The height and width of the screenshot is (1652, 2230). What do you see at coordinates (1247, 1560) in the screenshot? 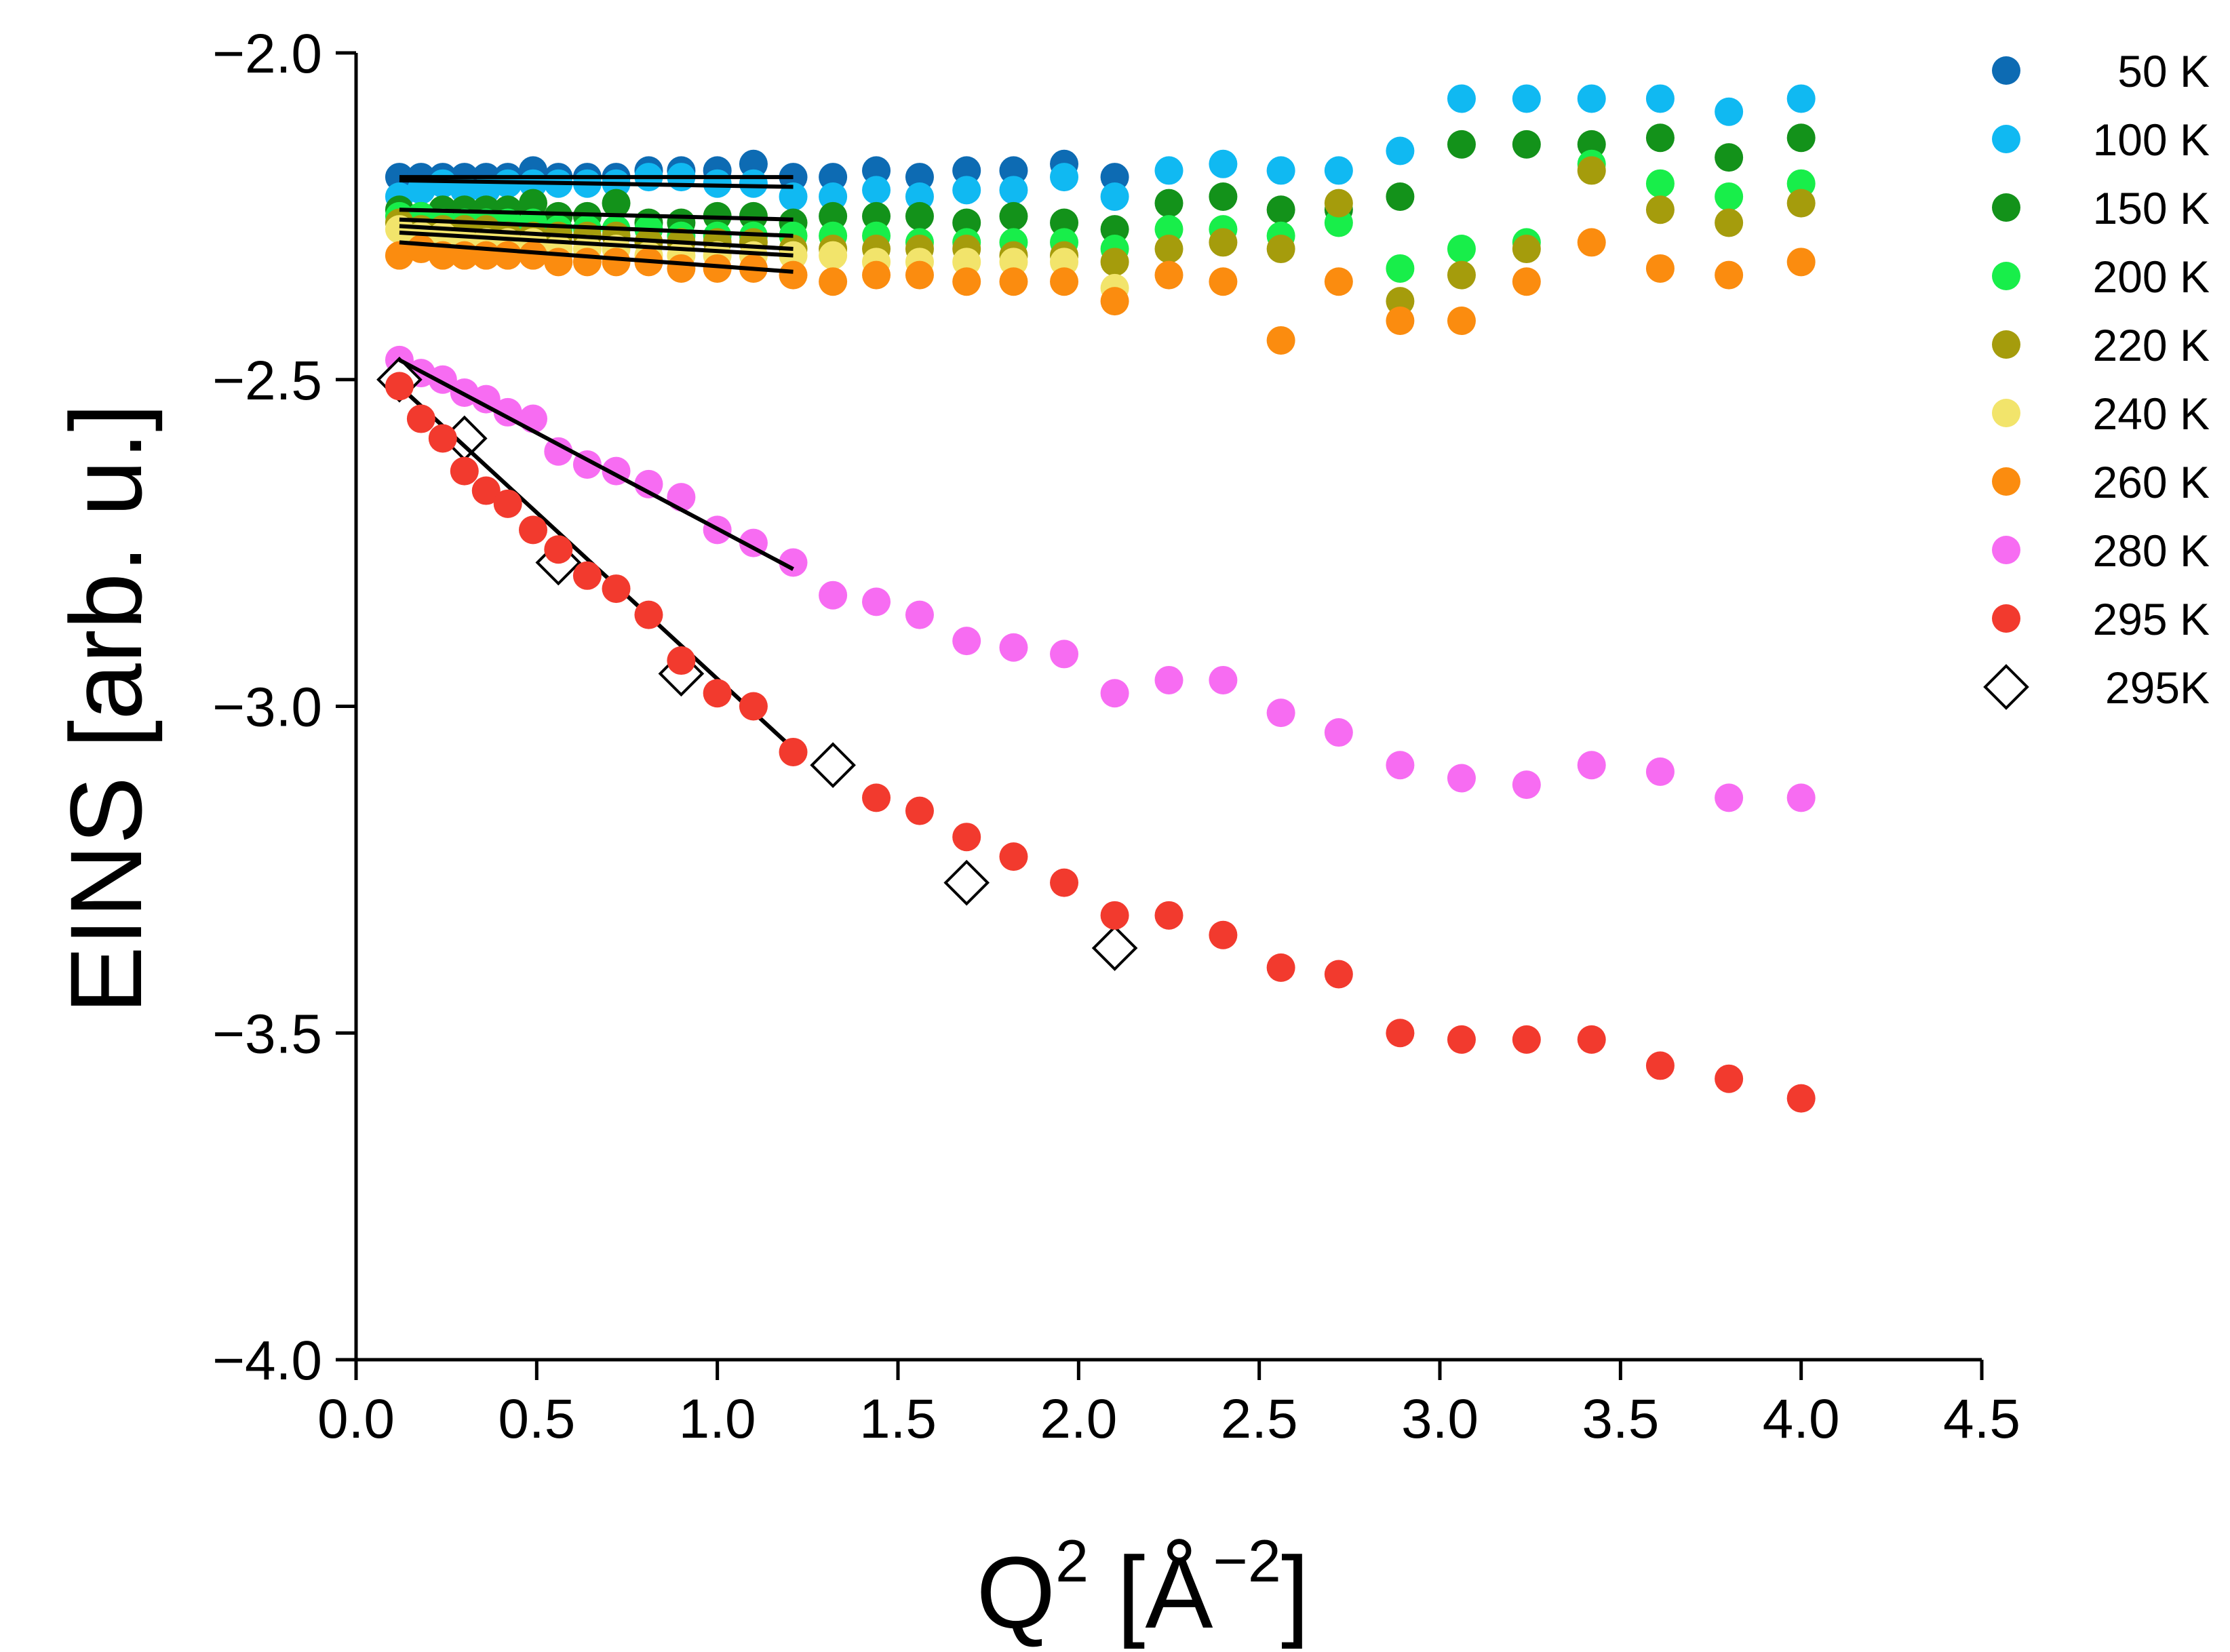
I see `x-axis-title-unit-exponent: −2` at bounding box center [1247, 1560].